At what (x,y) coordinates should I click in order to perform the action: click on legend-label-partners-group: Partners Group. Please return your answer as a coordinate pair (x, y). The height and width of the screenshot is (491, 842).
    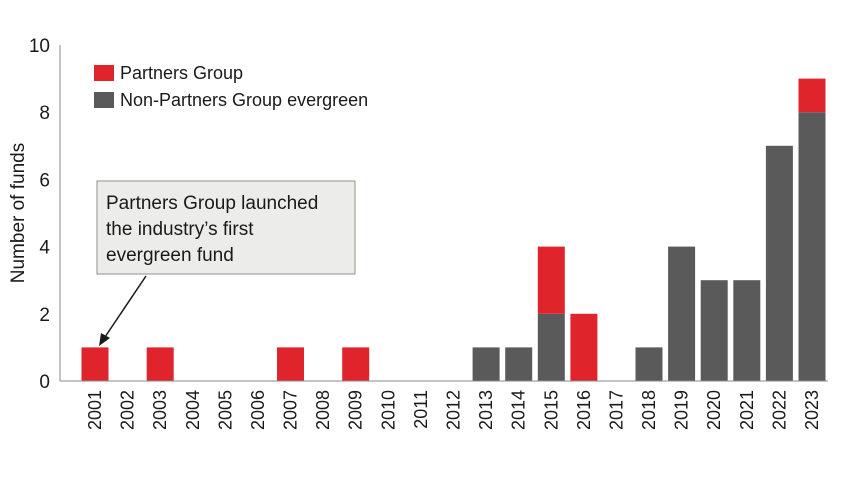
    Looking at the image, I should click on (181, 73).